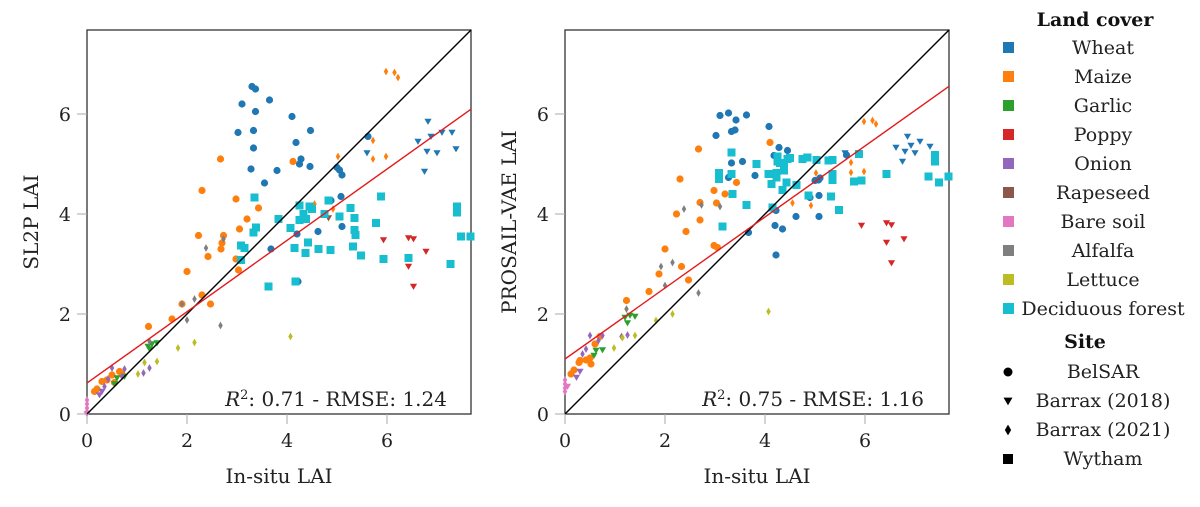  What do you see at coordinates (1008, 372) in the screenshot?
I see `legend-marker-belsar` at bounding box center [1008, 372].